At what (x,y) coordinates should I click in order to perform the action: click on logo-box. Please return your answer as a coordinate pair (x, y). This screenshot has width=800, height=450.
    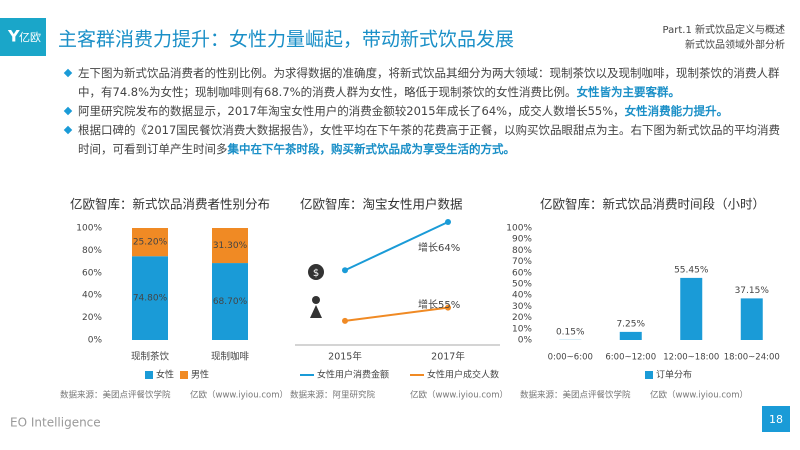
    Looking at the image, I should click on (23, 37).